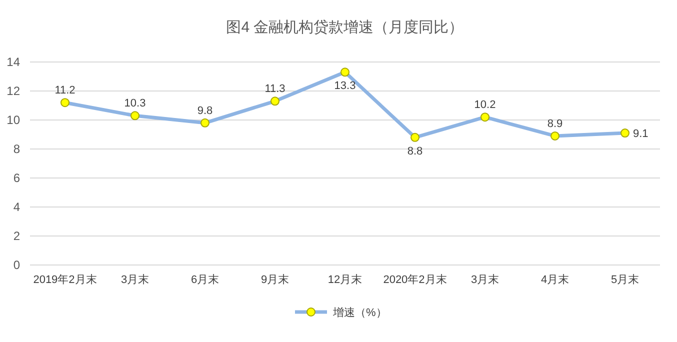 Image resolution: width=677 pixels, height=342 pixels. Describe the element at coordinates (345, 279) in the screenshot. I see `x-tick-label: 12月末` at that location.